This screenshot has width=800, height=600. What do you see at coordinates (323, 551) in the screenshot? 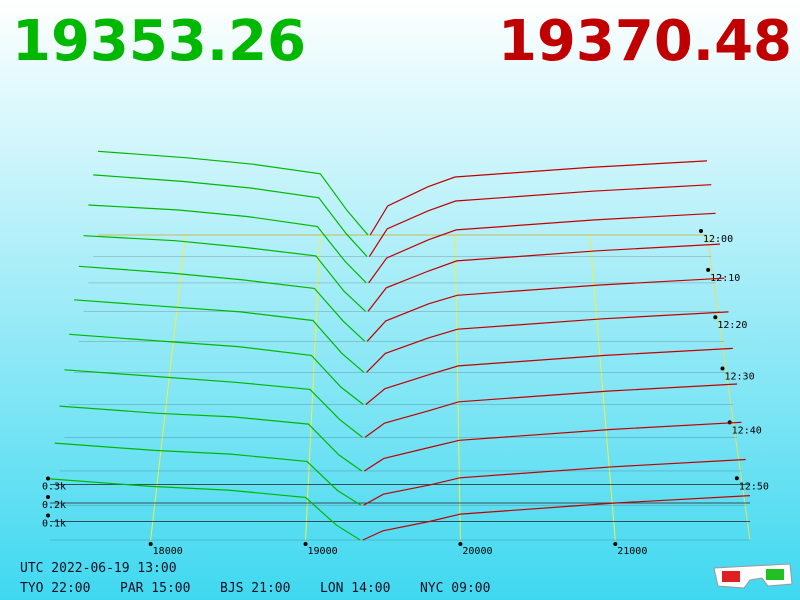
I see `x-tick-label: 19000` at bounding box center [323, 551].